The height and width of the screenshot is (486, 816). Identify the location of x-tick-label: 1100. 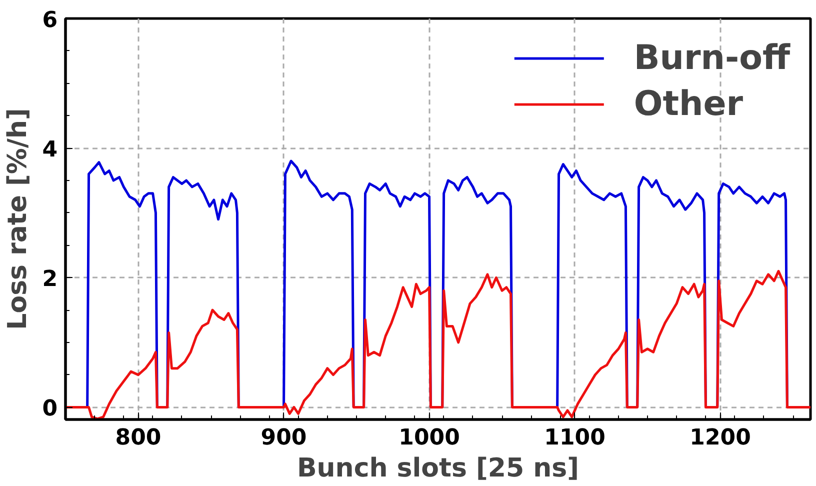
(575, 438).